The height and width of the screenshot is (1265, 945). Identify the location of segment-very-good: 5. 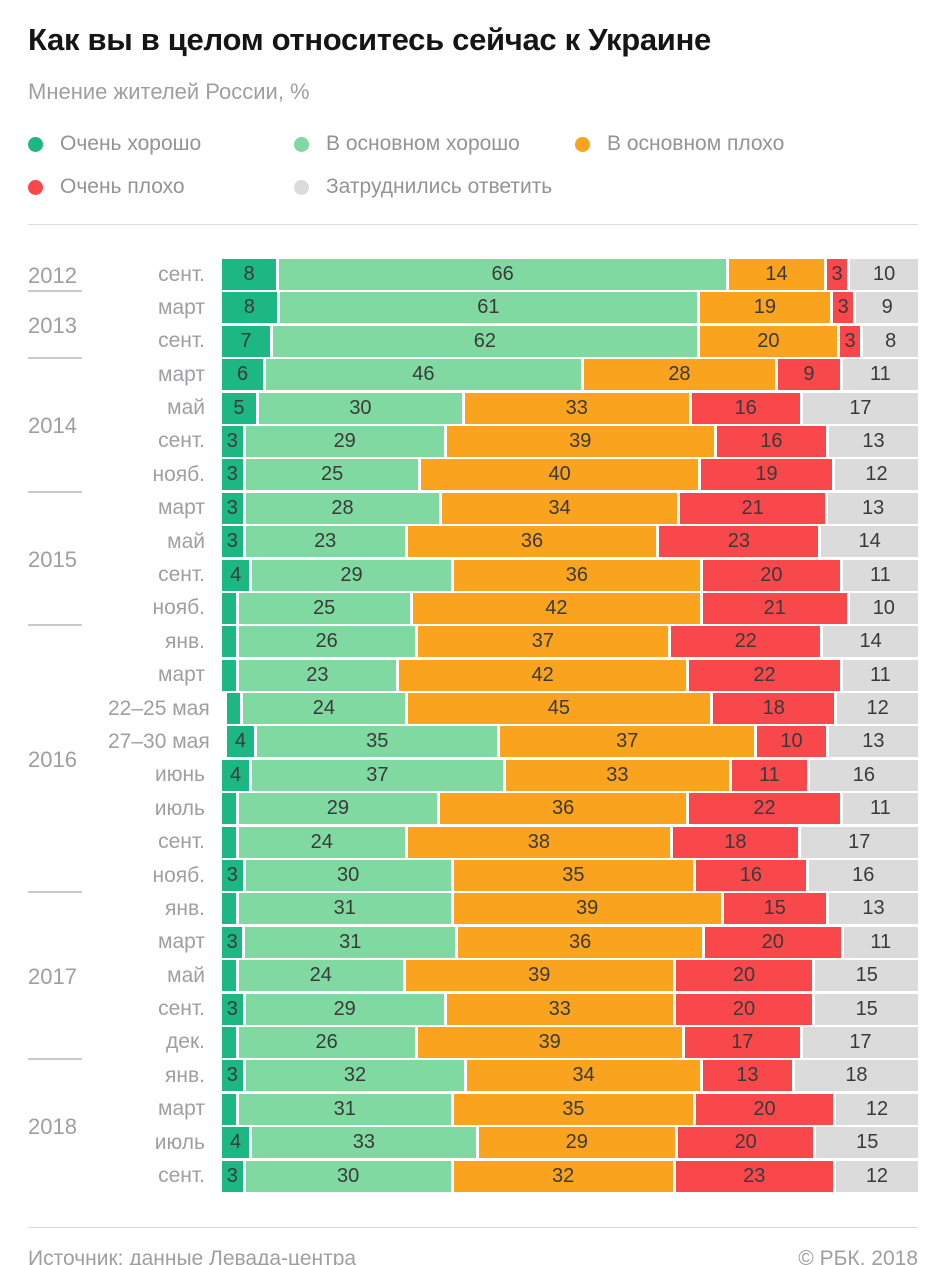
(239, 408).